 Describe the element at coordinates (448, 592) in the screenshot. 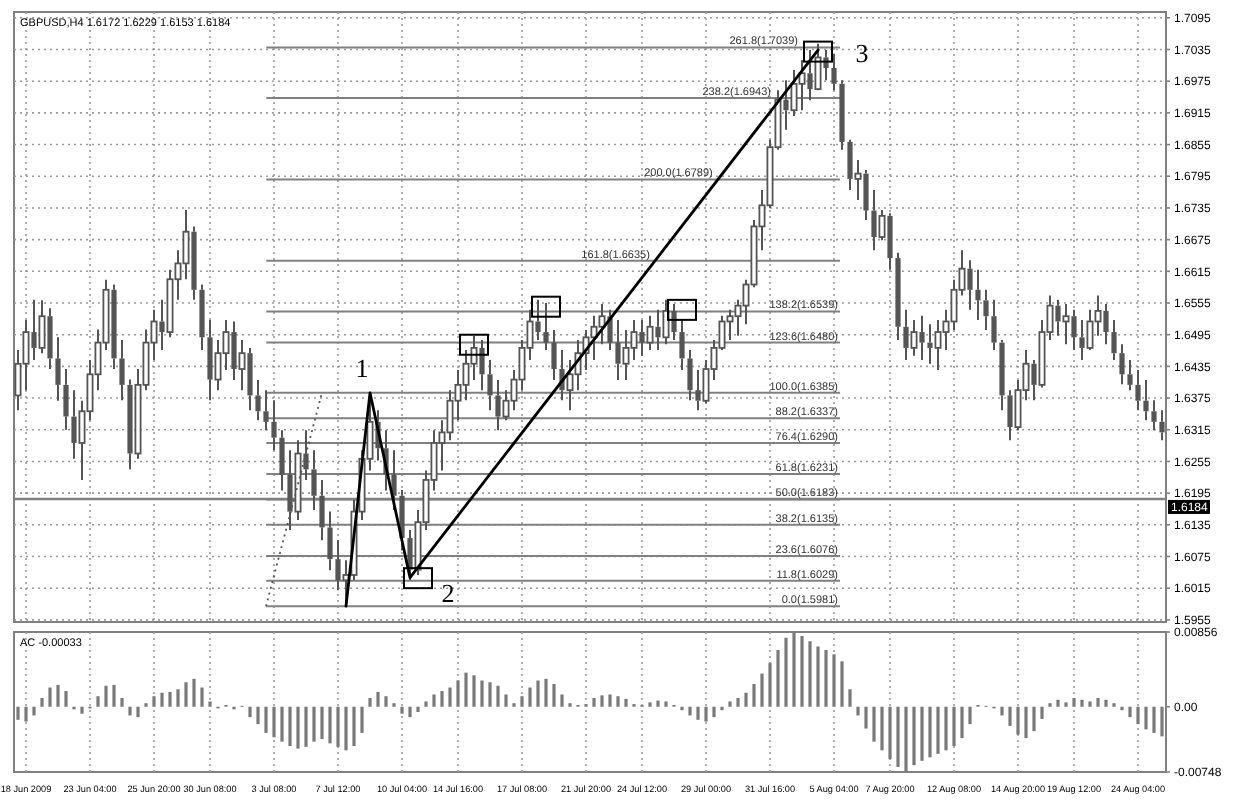

I see `annotation: 2` at that location.